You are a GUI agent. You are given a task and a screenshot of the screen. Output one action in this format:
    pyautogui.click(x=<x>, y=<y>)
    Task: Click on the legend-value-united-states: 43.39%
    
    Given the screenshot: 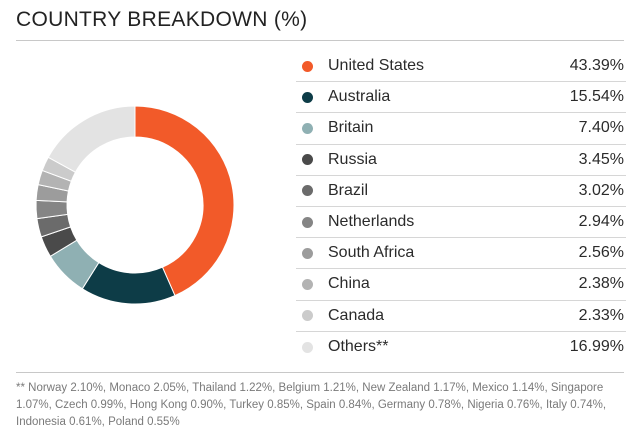 What is the action you would take?
    pyautogui.click(x=596, y=66)
    